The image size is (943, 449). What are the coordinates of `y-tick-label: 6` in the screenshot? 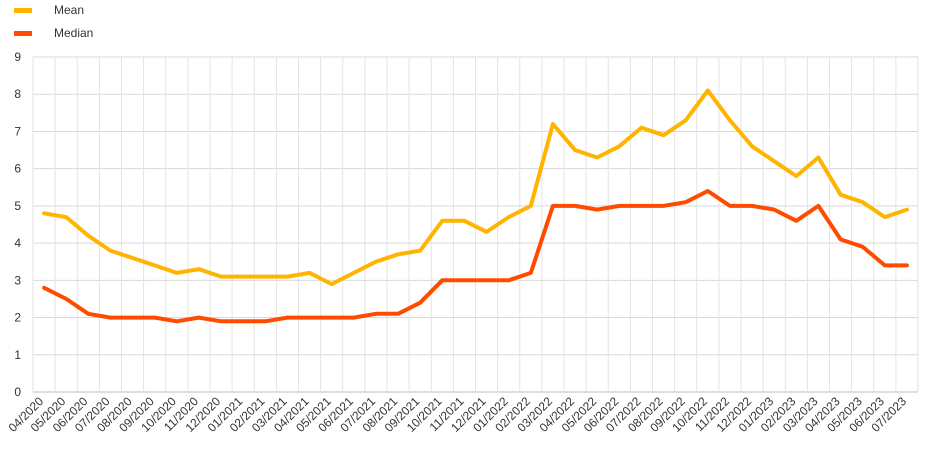 It's located at (17, 169).